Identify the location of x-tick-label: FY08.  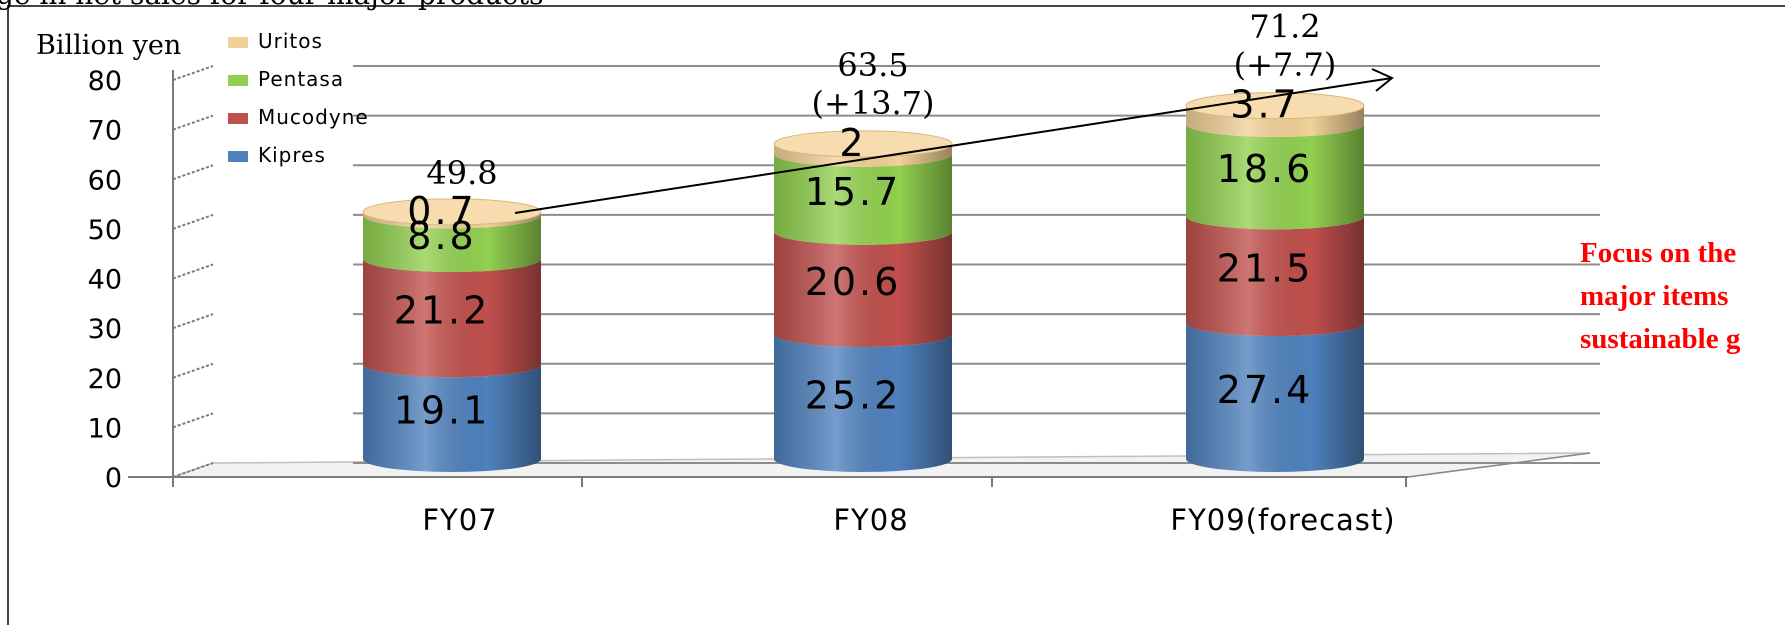
(870, 520).